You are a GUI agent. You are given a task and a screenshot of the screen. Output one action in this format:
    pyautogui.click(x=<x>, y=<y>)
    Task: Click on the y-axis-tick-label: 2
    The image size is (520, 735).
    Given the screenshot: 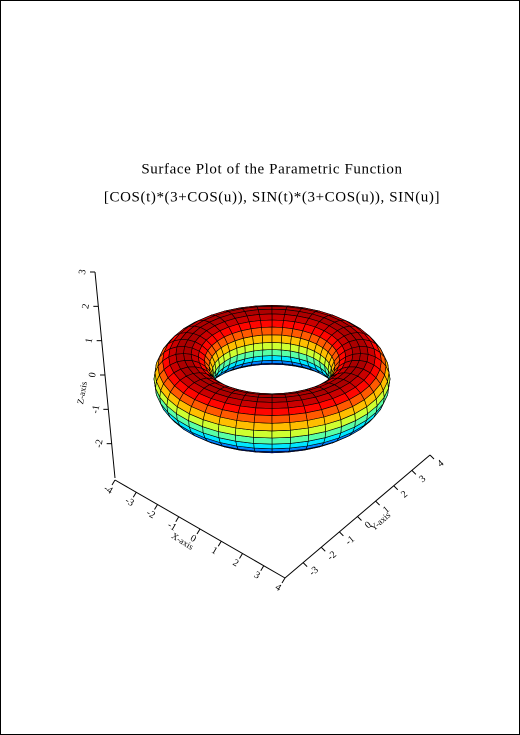 What is the action you would take?
    pyautogui.click(x=404, y=495)
    